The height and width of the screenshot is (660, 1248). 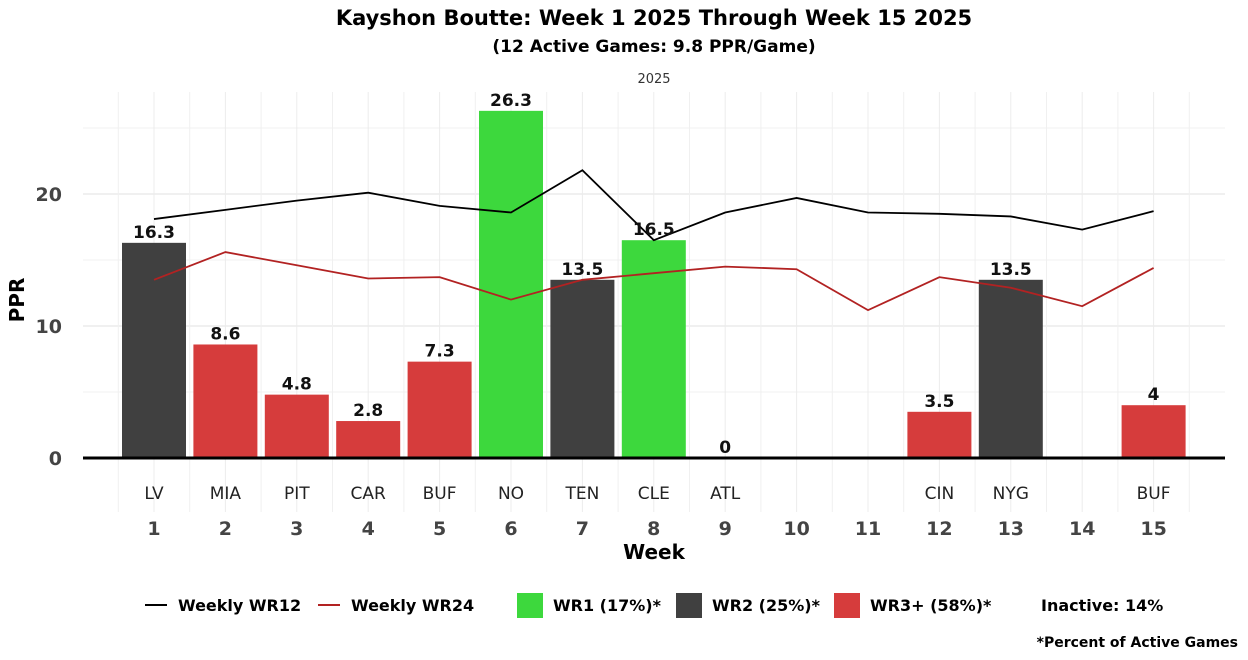 What do you see at coordinates (939, 402) in the screenshot?
I see `data-label-week-12: 3.5` at bounding box center [939, 402].